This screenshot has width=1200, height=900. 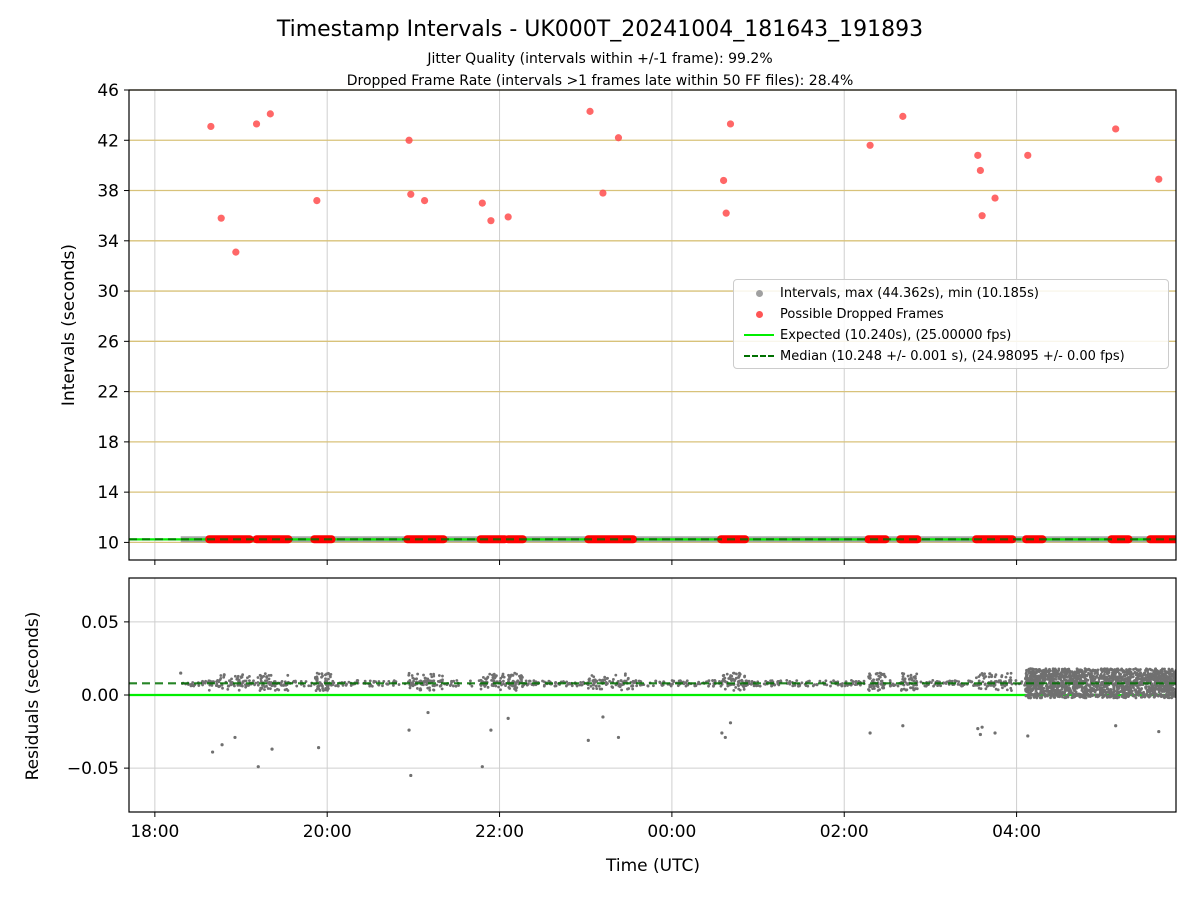 I want to click on bottom-series-layer, so click(x=652, y=722).